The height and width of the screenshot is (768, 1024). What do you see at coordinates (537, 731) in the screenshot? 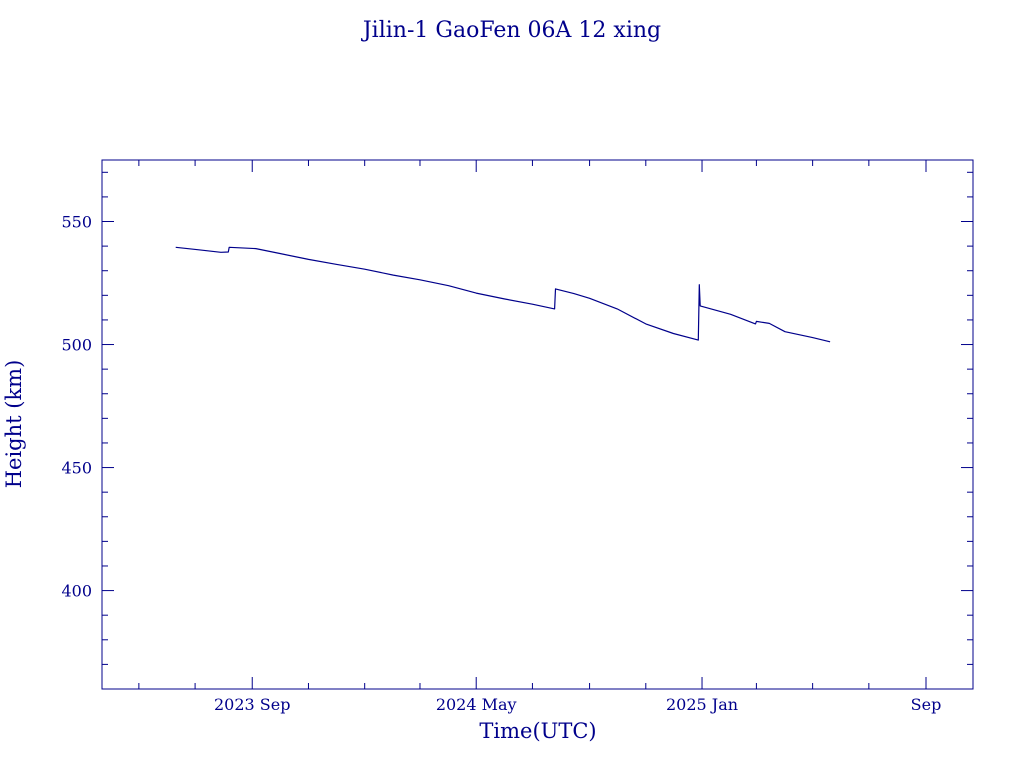
I see `x-axis-title: Time(UTC)` at bounding box center [537, 731].